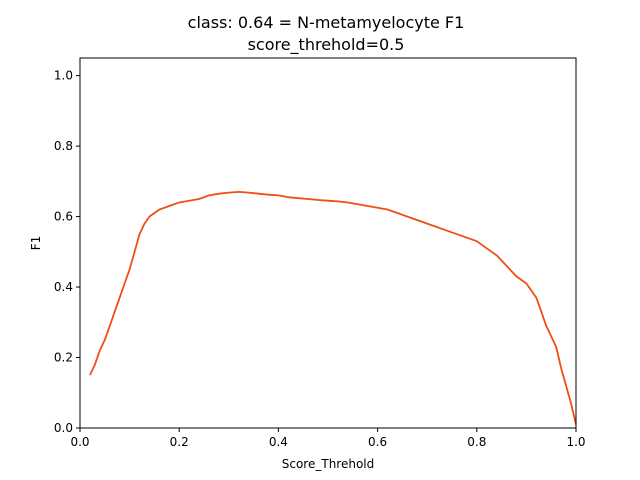 The width and height of the screenshot is (640, 480). What do you see at coordinates (328, 464) in the screenshot?
I see `x-axis-label: Score_Threhold` at bounding box center [328, 464].